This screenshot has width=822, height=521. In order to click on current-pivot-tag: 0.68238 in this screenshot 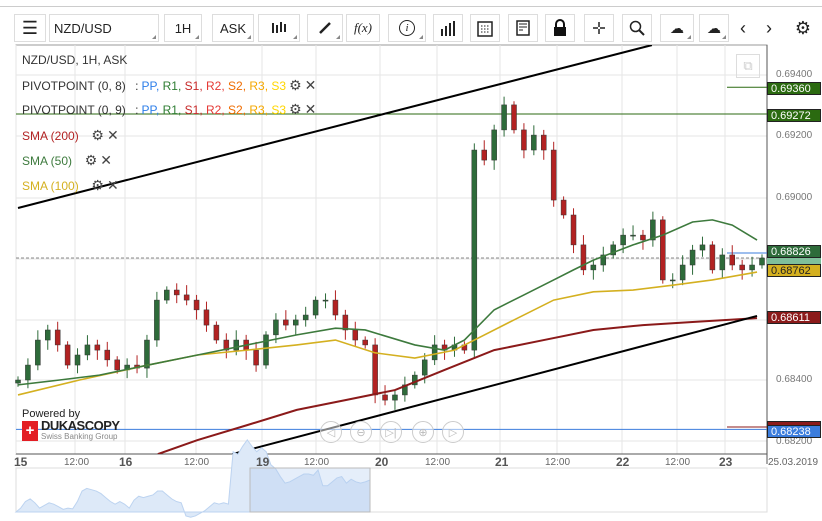, I will do `click(794, 431)`.